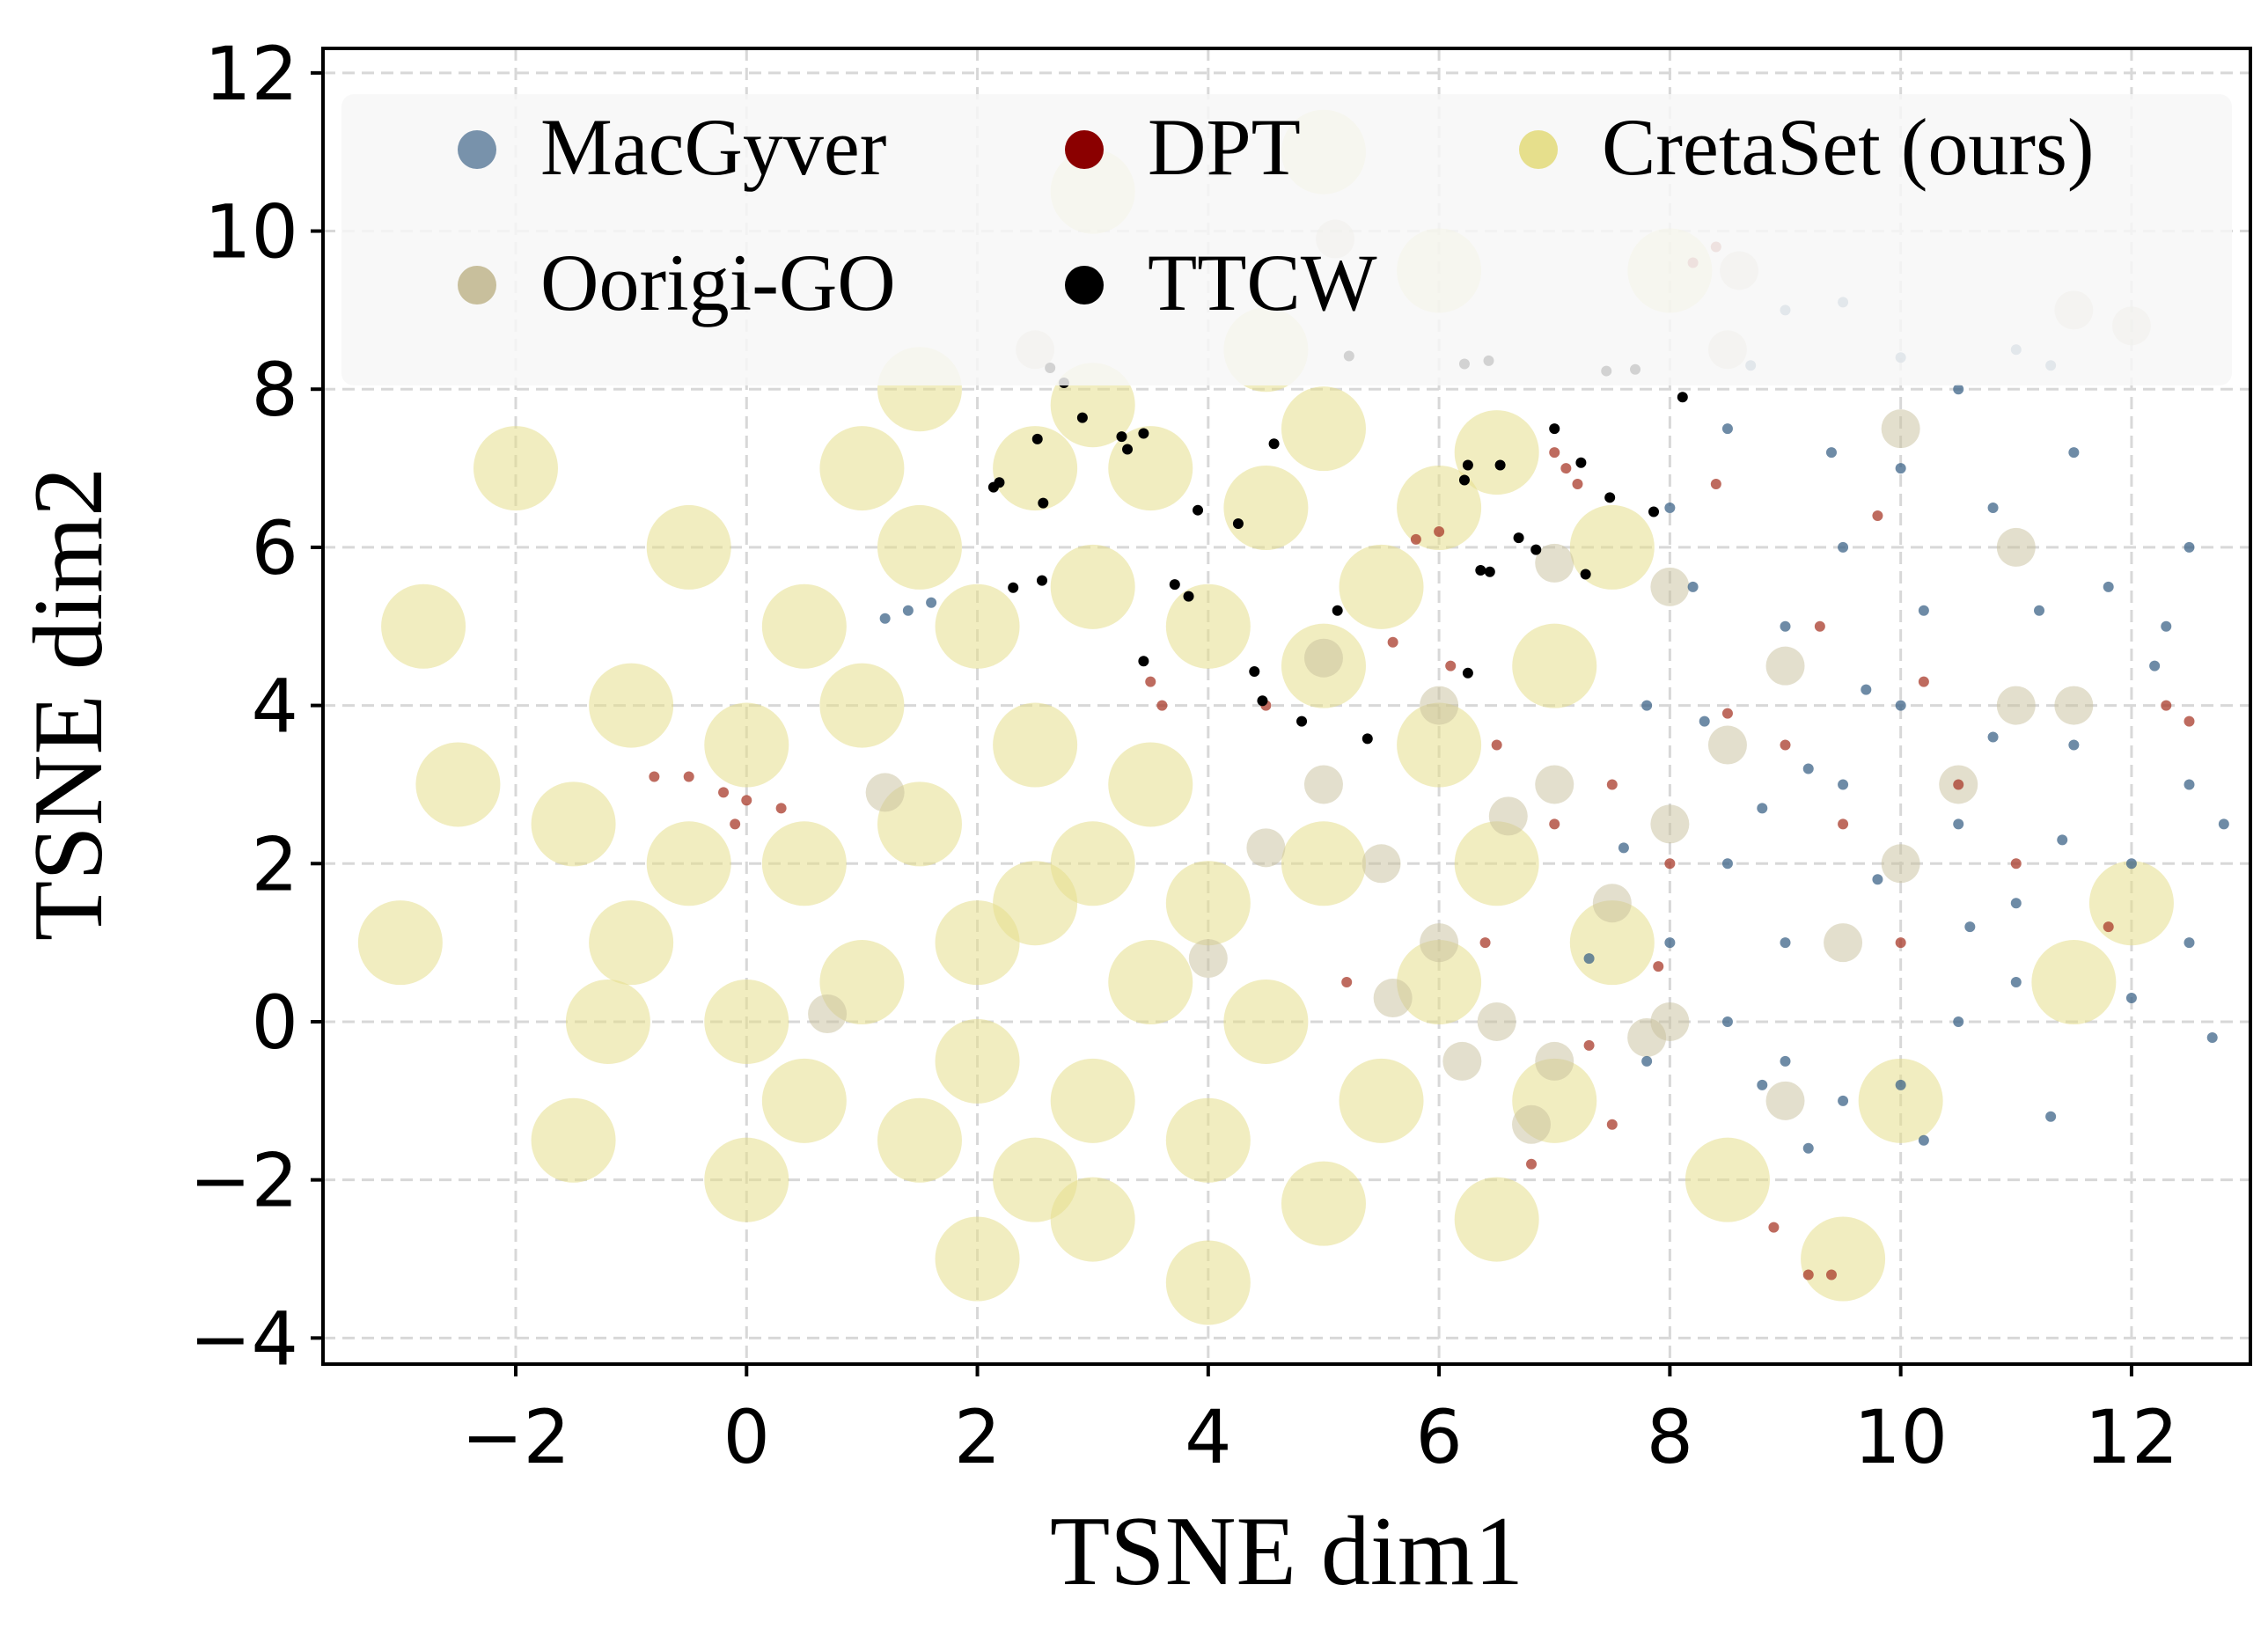 The width and height of the screenshot is (2268, 1629). What do you see at coordinates (515, 1437) in the screenshot?
I see `x-tick-label: −2` at bounding box center [515, 1437].